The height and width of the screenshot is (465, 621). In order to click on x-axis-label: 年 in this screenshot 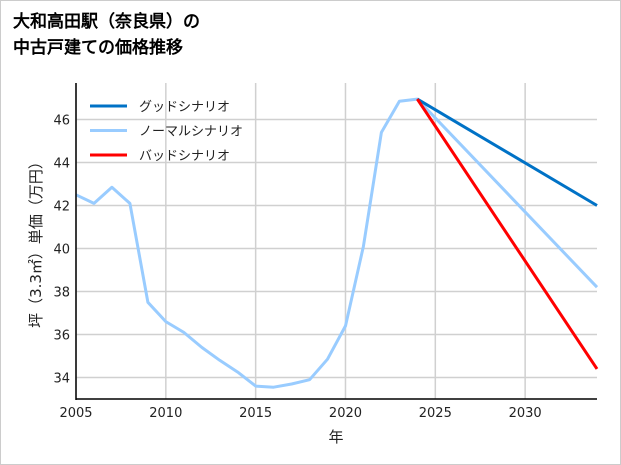, I will do `click(335, 437)`.